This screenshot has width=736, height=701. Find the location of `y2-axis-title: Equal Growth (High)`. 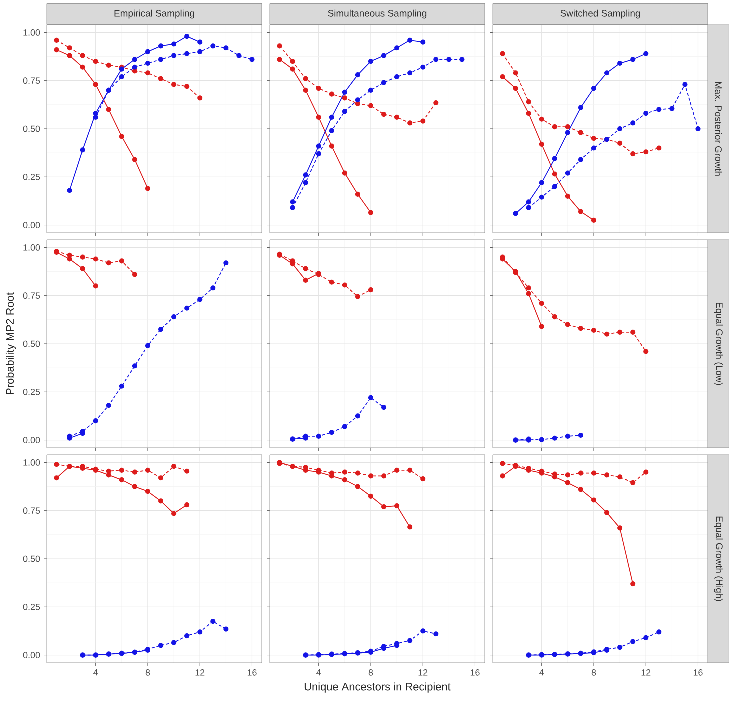

y2-axis-title: Equal Growth (High) is located at coordinates (719, 559).